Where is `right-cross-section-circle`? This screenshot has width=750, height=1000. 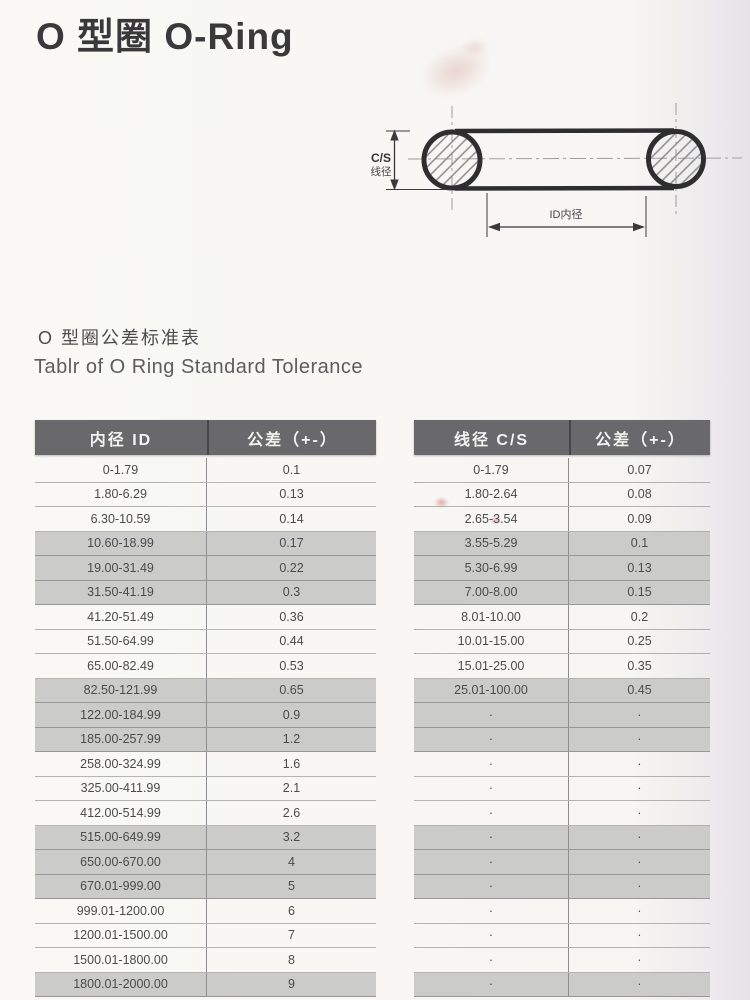
right-cross-section-circle is located at coordinates (676, 159).